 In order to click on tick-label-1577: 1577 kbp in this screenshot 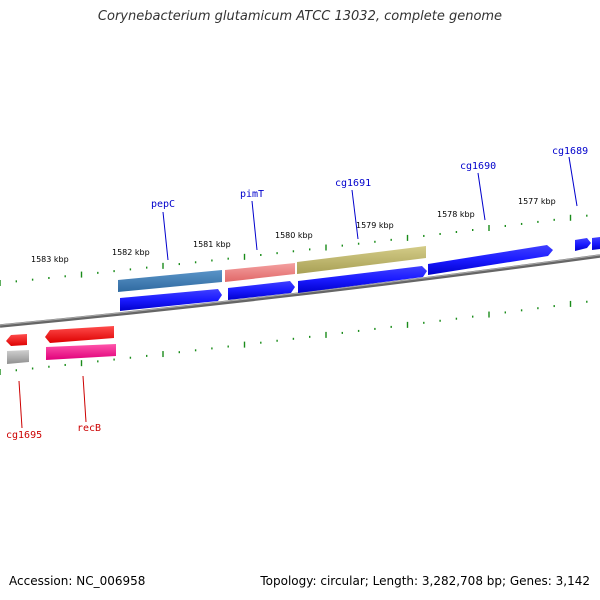, I will do `click(537, 201)`.